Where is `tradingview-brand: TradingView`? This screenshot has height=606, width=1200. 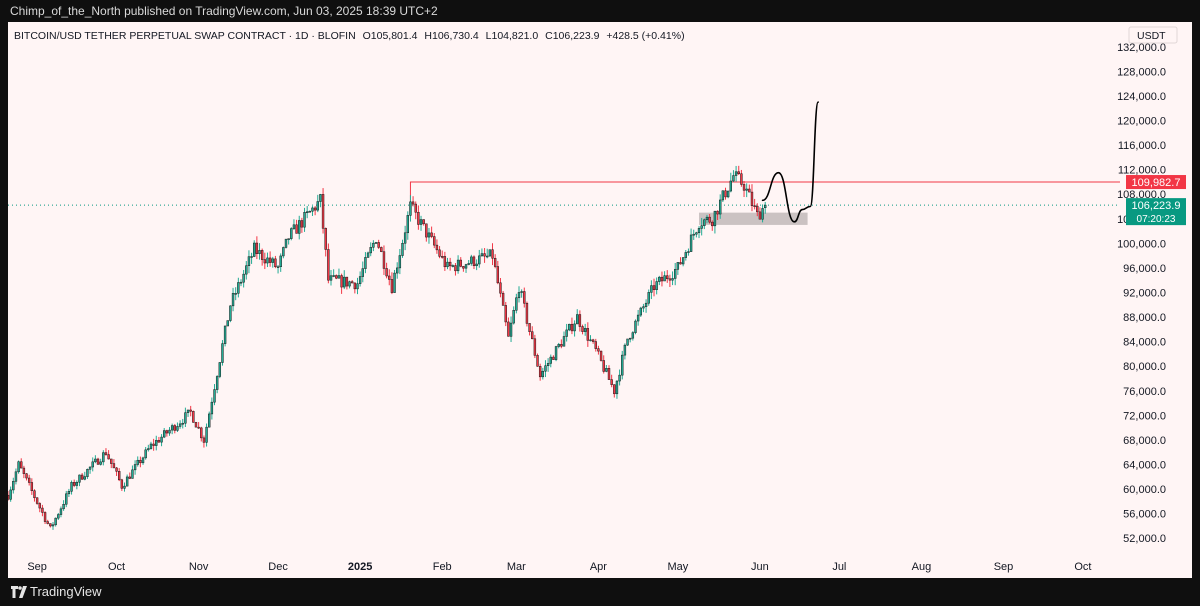
tradingview-brand: TradingView is located at coordinates (66, 591).